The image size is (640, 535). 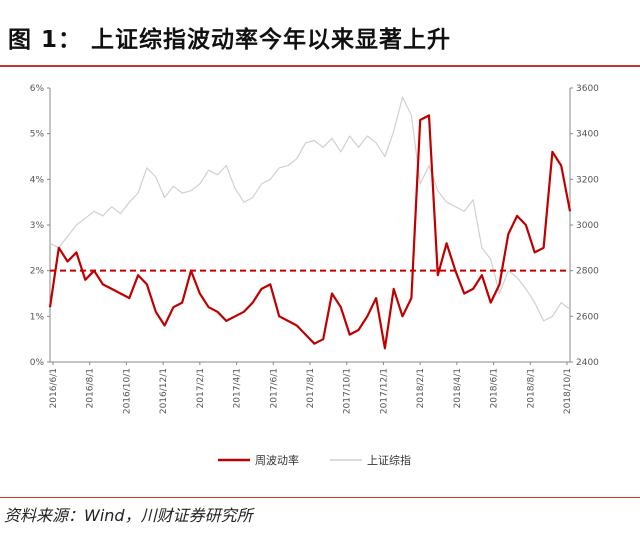 What do you see at coordinates (389, 460) in the screenshot?
I see `legend-label-index: 上证综指` at bounding box center [389, 460].